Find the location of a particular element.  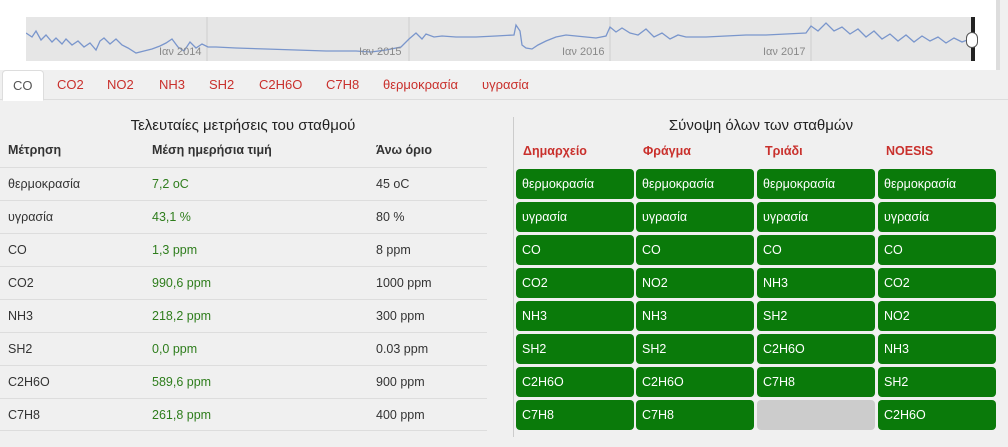

header-upper-limit: Άνω όριο is located at coordinates (404, 150).